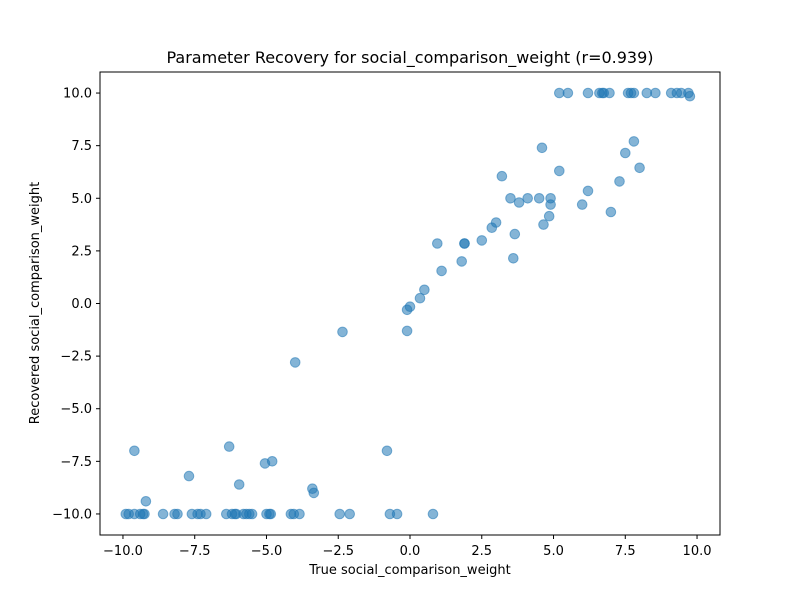 This screenshot has width=800, height=600. What do you see at coordinates (77, 94) in the screenshot?
I see `y-tick-label: 10.0` at bounding box center [77, 94].